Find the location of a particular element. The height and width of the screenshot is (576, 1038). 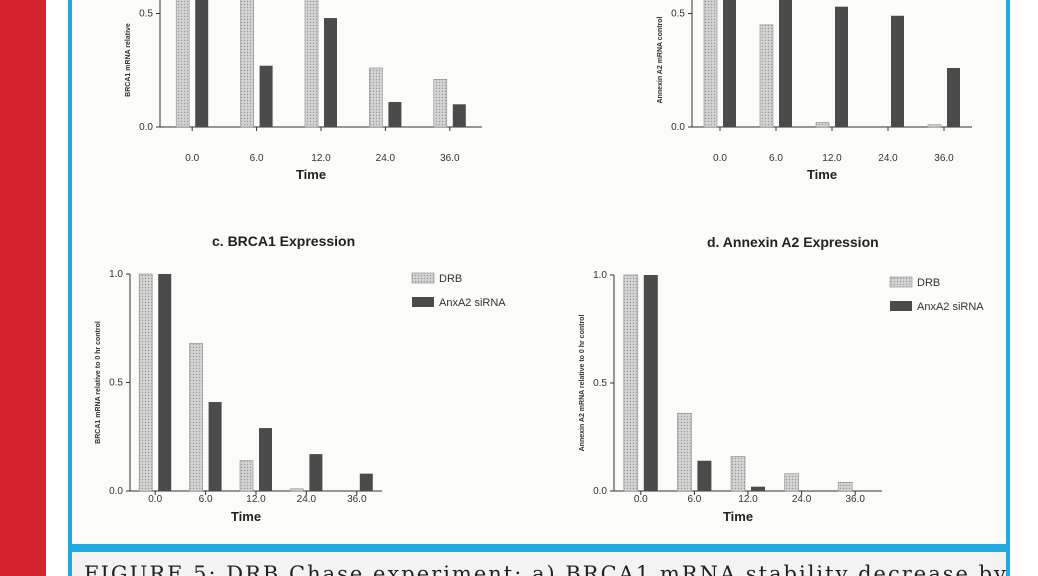

chart-title: c. BRCA1 Expression is located at coordinates (283, 241).